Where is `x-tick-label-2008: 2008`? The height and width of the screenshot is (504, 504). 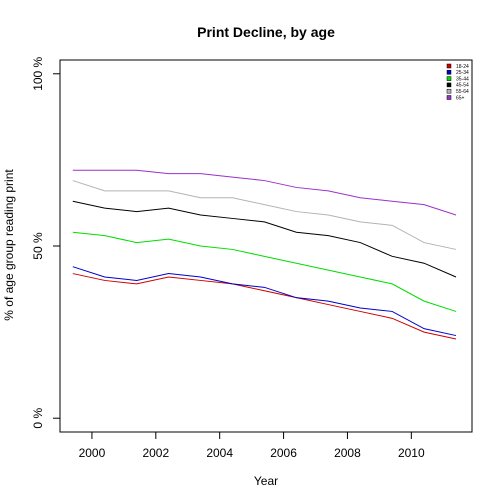
x-tick-label-2008: 2008 is located at coordinates (347, 453).